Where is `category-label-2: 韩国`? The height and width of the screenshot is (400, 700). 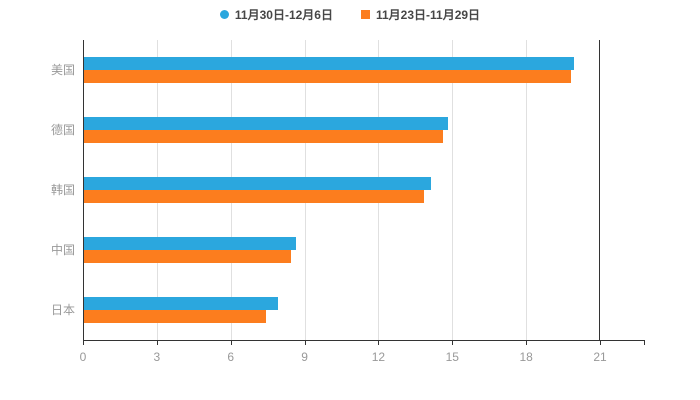 category-label-2: 韩国 is located at coordinates (62, 190).